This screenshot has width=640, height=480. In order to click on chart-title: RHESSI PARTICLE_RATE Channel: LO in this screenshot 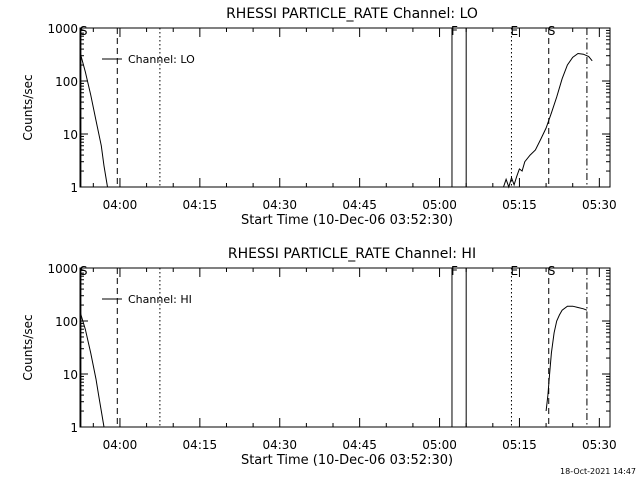, I will do `click(352, 14)`.